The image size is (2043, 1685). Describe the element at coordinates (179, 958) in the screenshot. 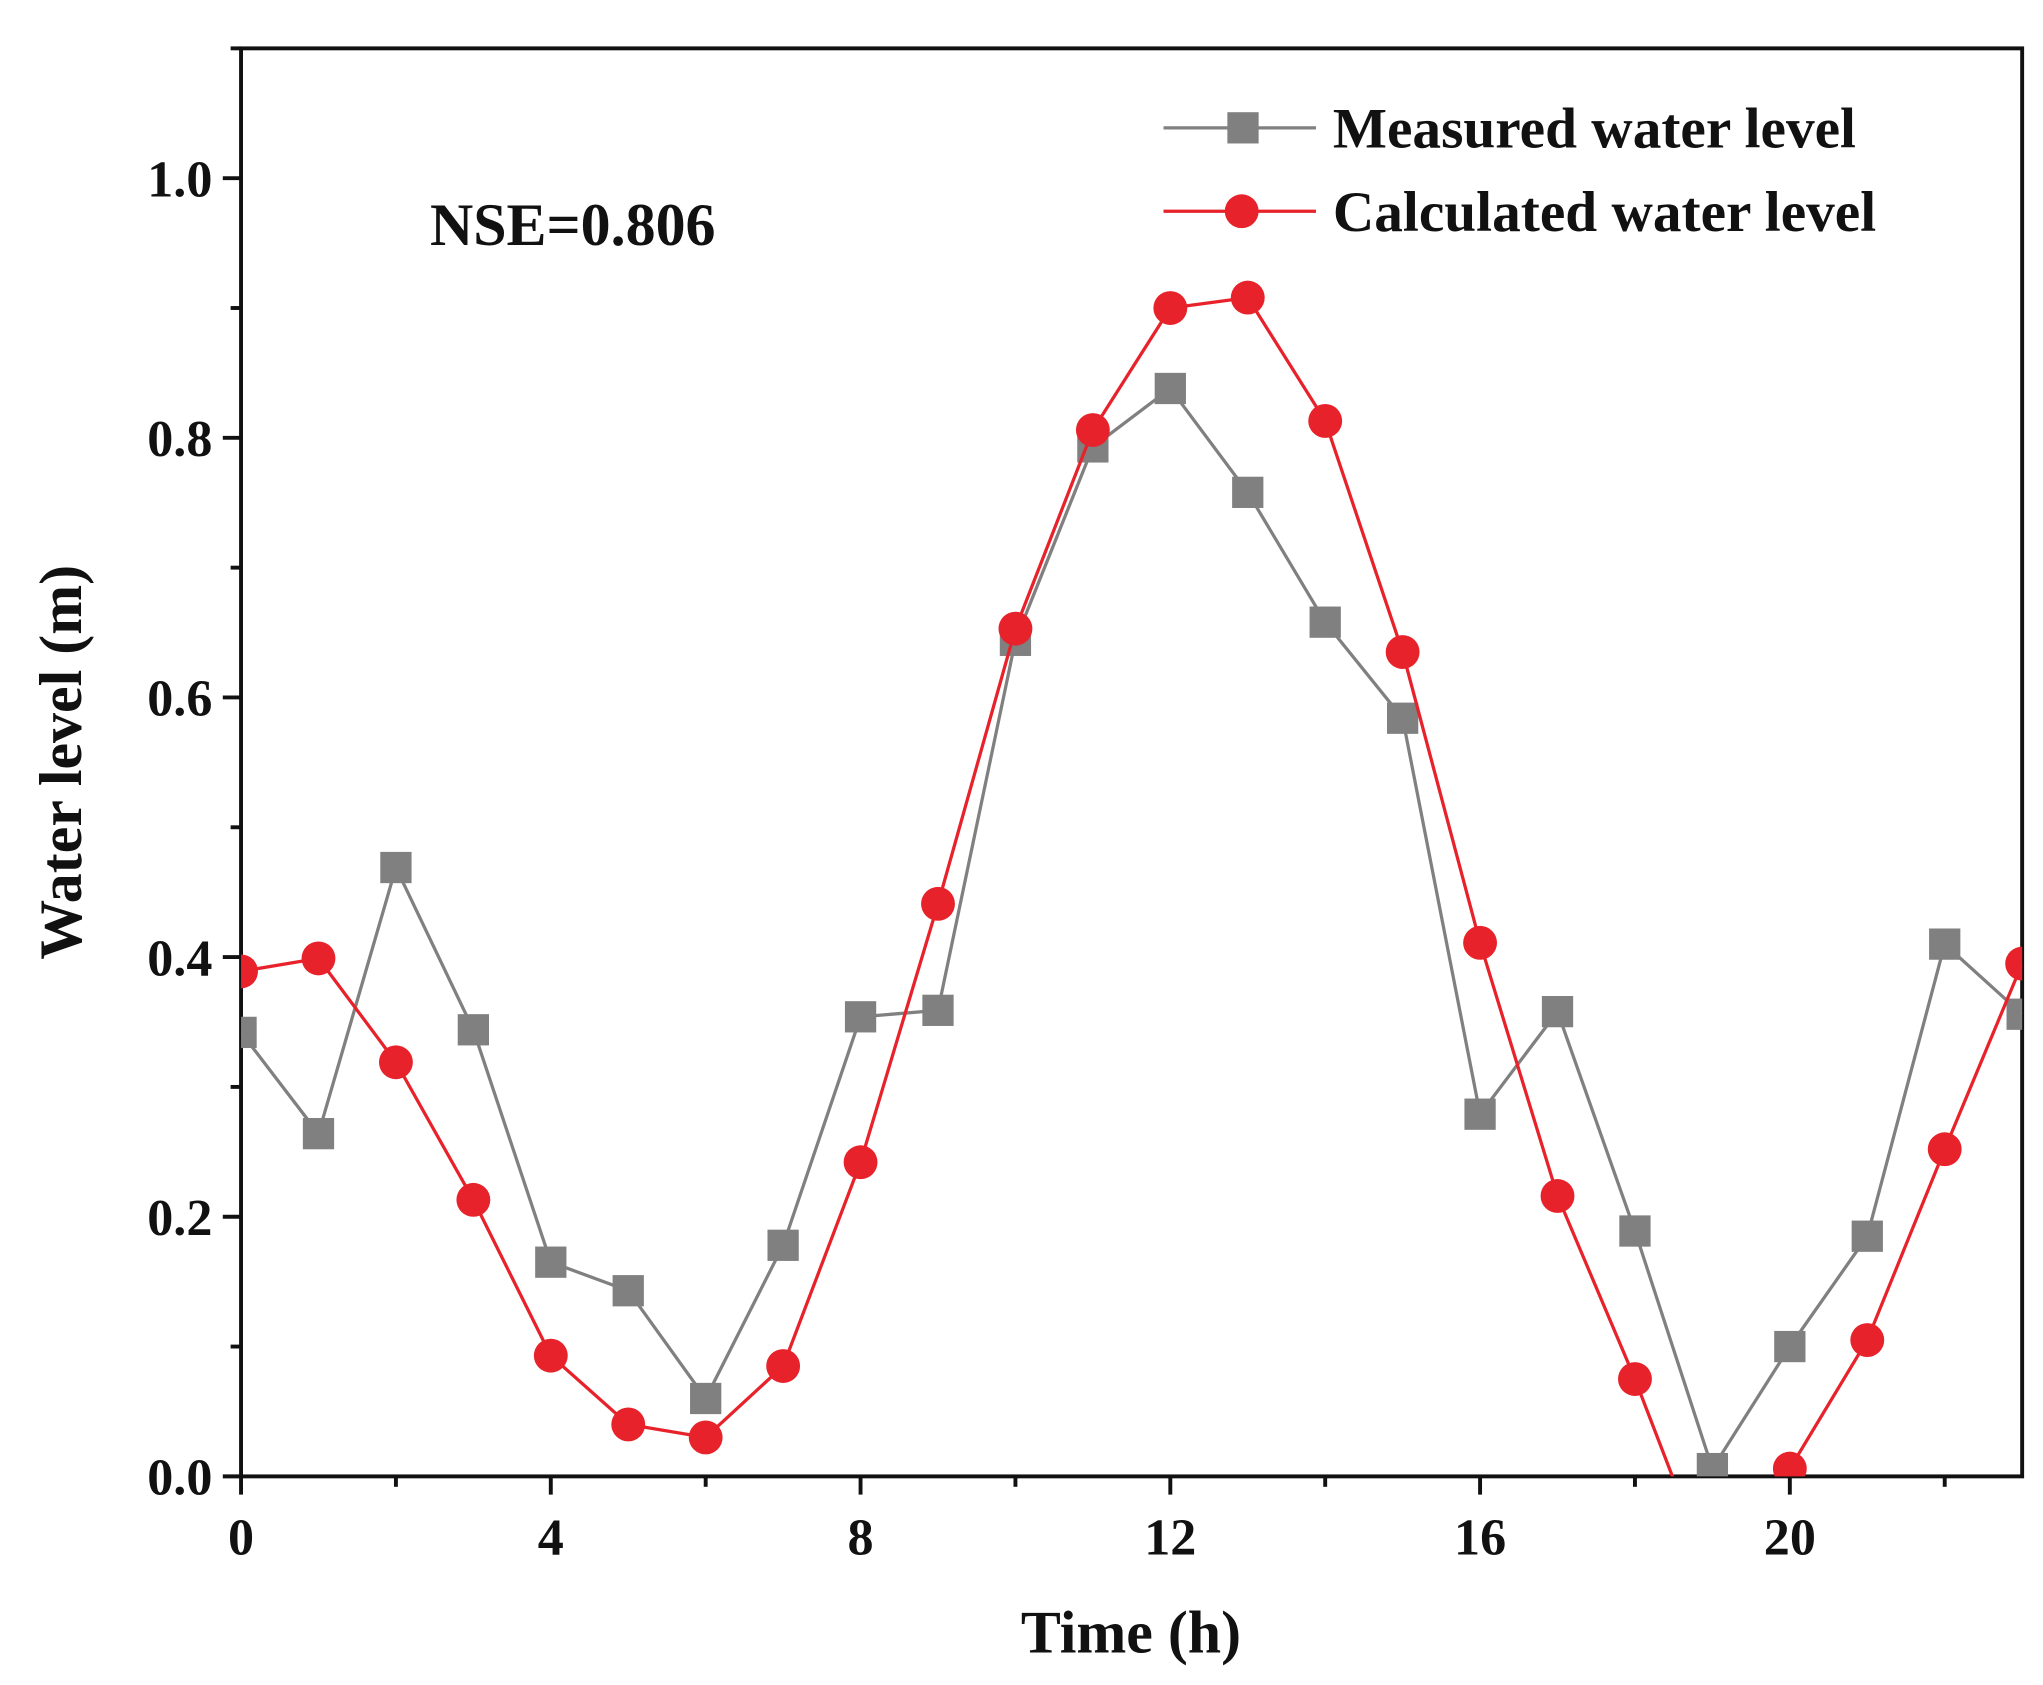

I see `y-tick-label: 0.4` at that location.